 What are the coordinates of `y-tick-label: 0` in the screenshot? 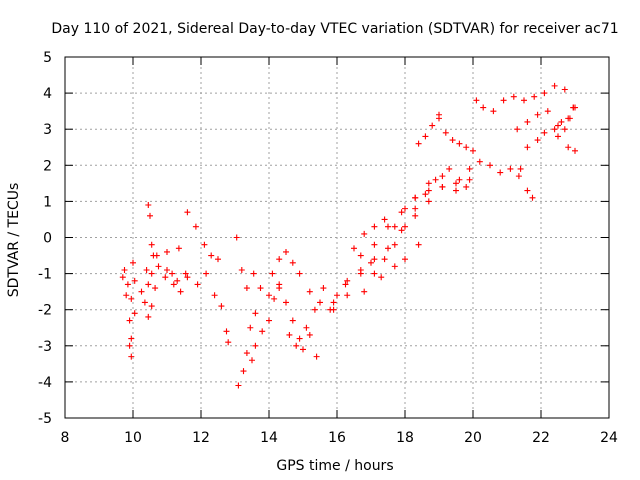 It's located at (47, 239).